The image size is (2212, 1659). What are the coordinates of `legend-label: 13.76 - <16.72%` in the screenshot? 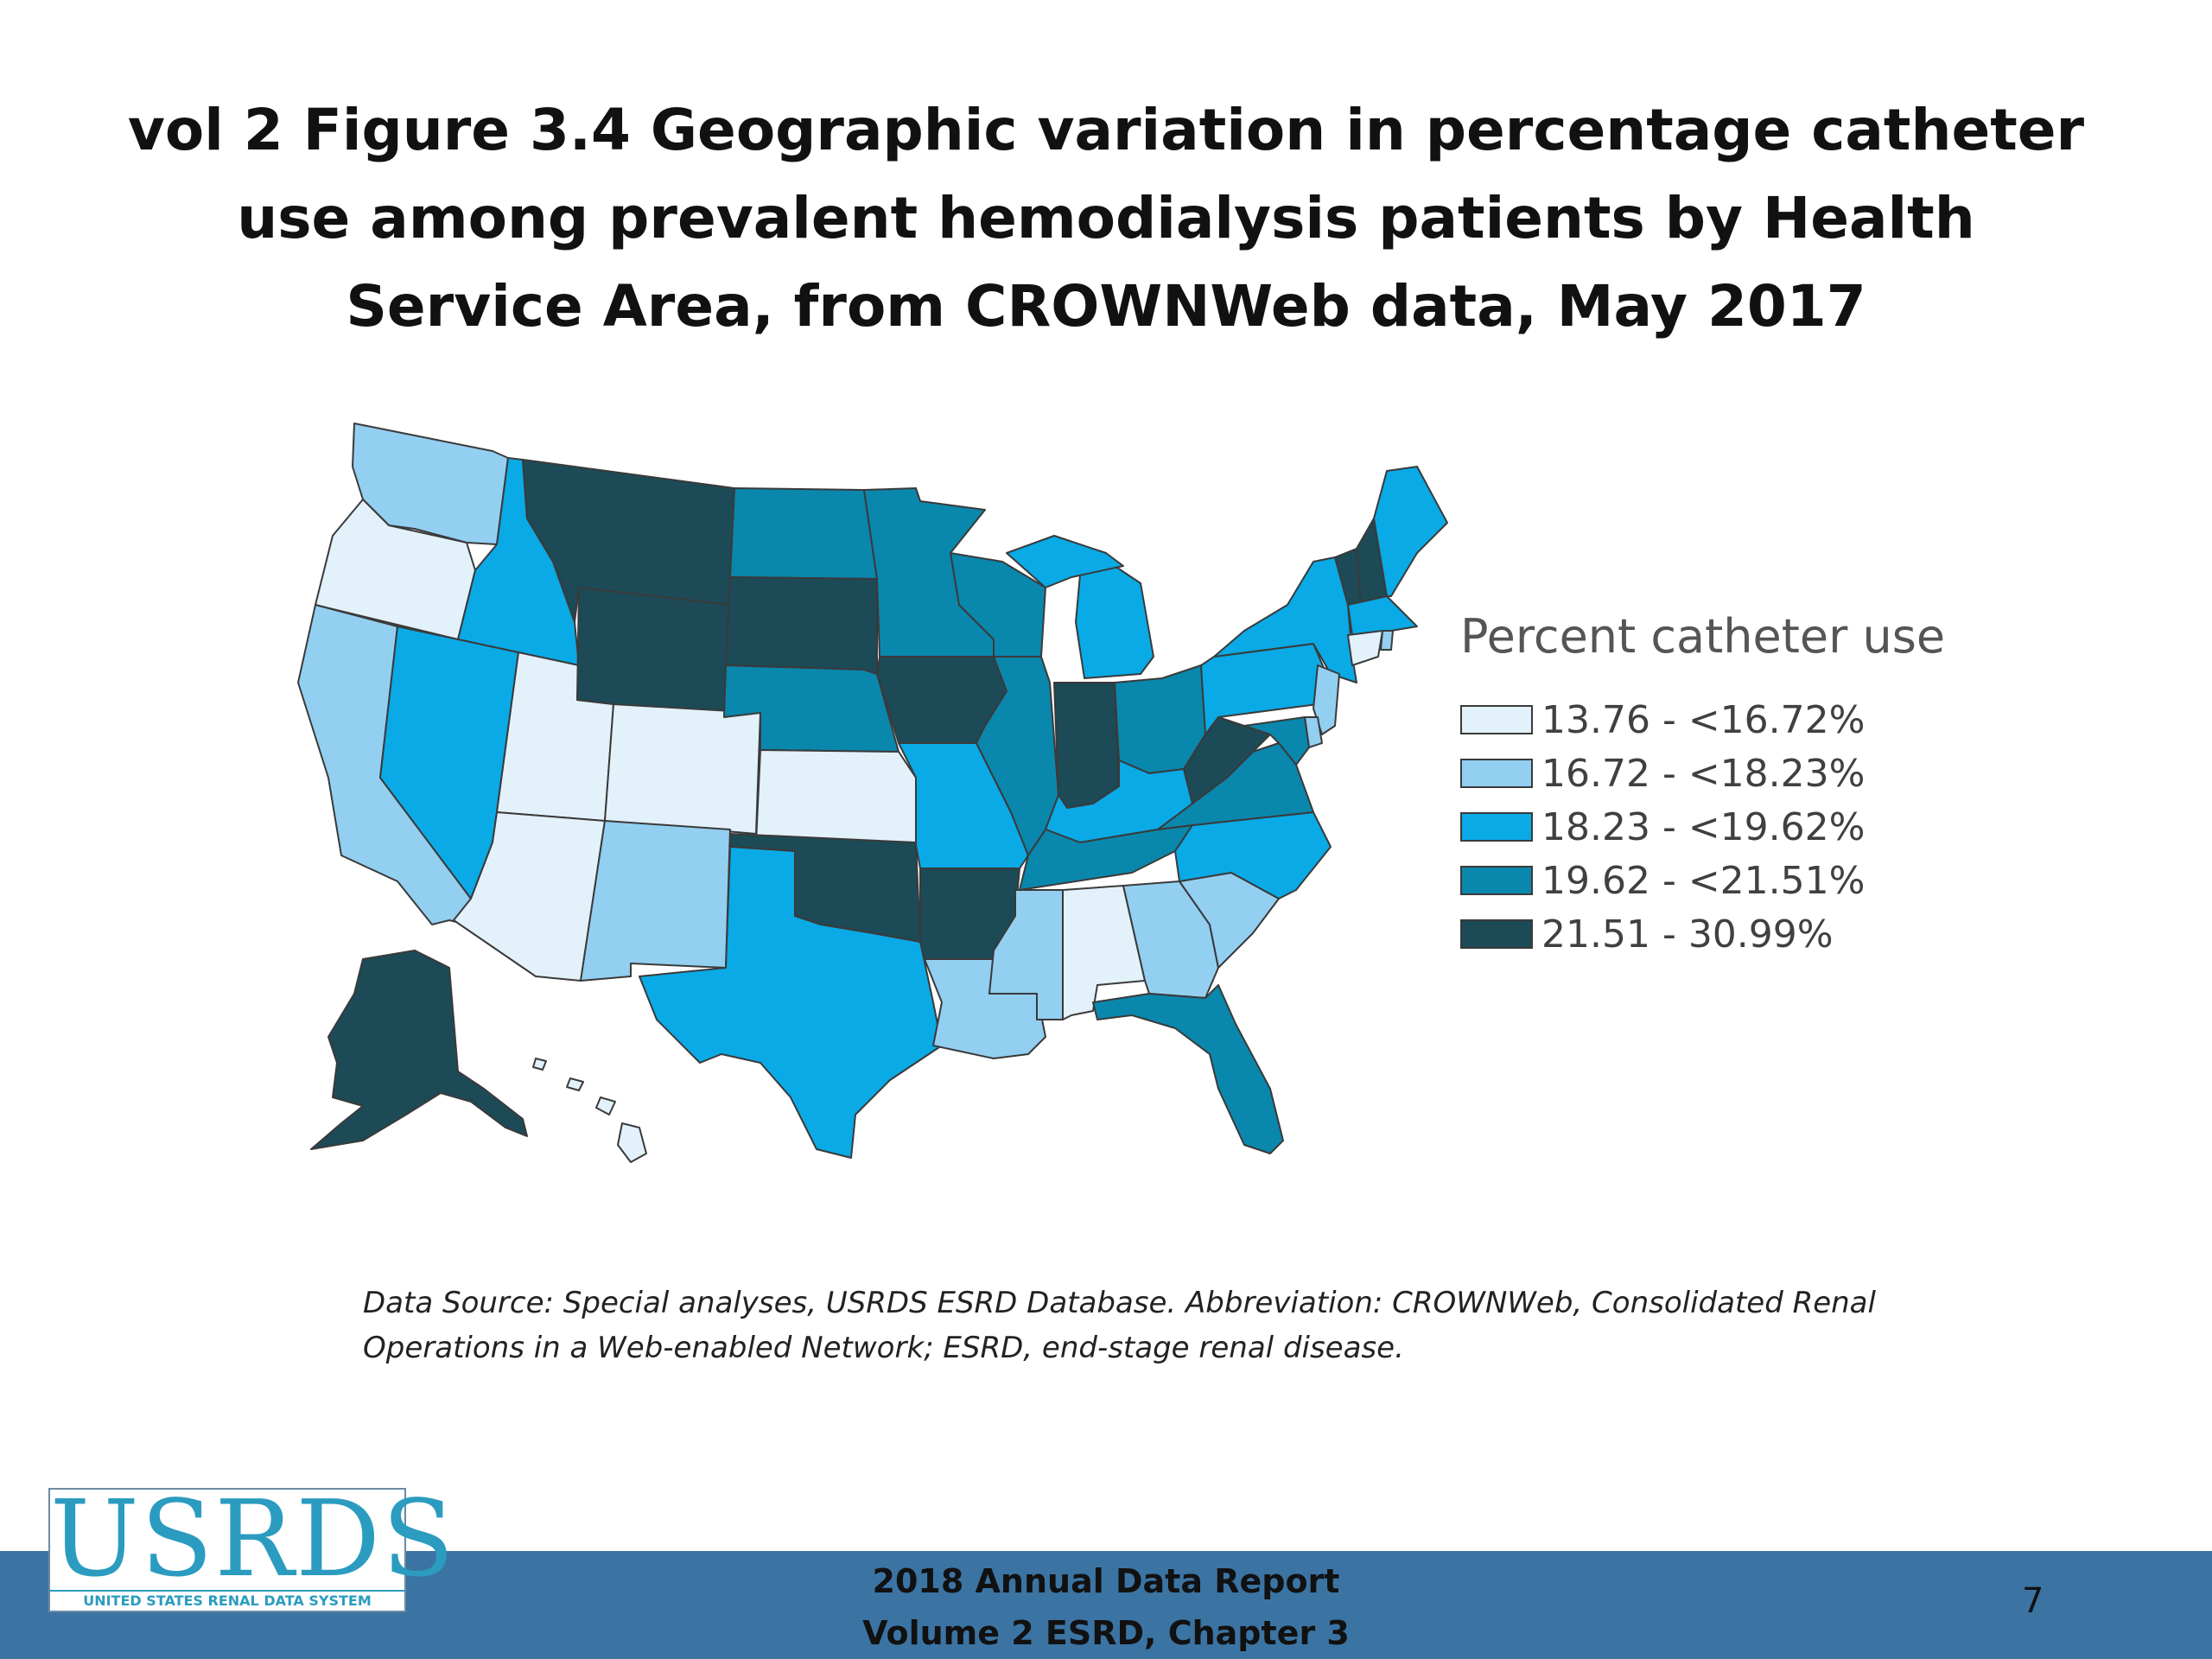 It's located at (1703, 719).